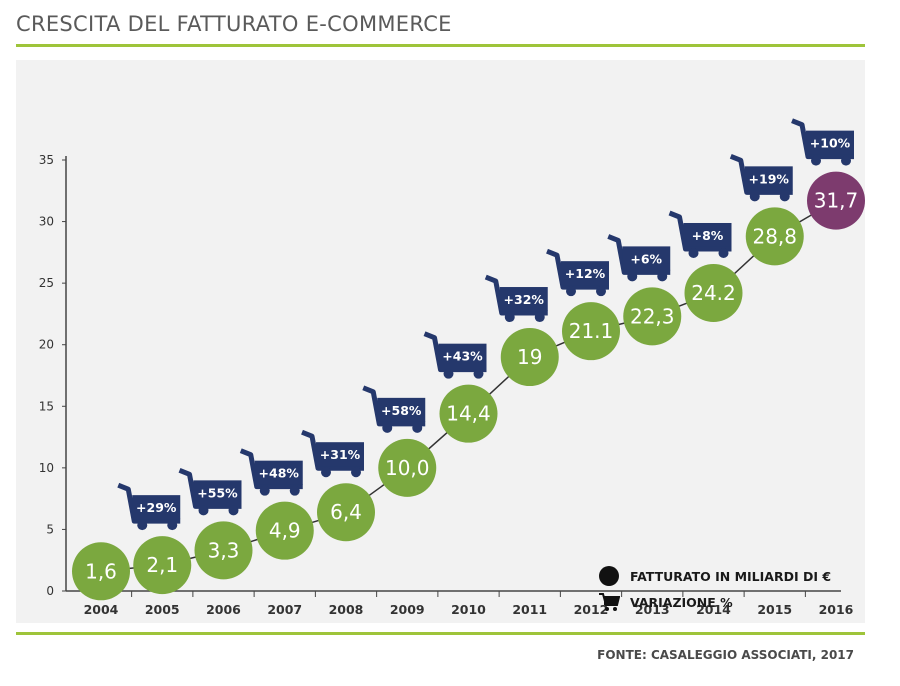 Image resolution: width=900 pixels, height=686 pixels. I want to click on variation-label: +8%, so click(708, 235).